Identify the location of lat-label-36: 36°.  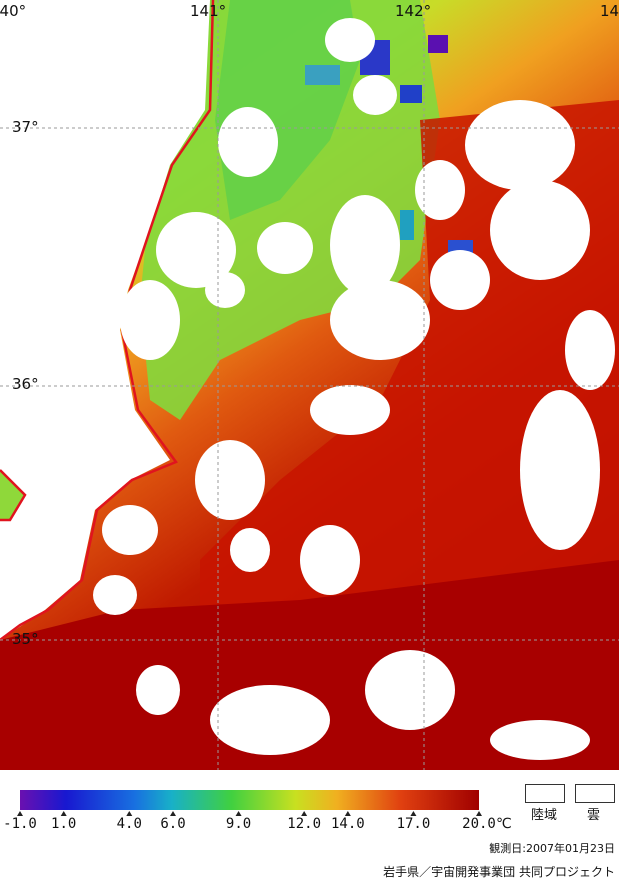
(25, 384).